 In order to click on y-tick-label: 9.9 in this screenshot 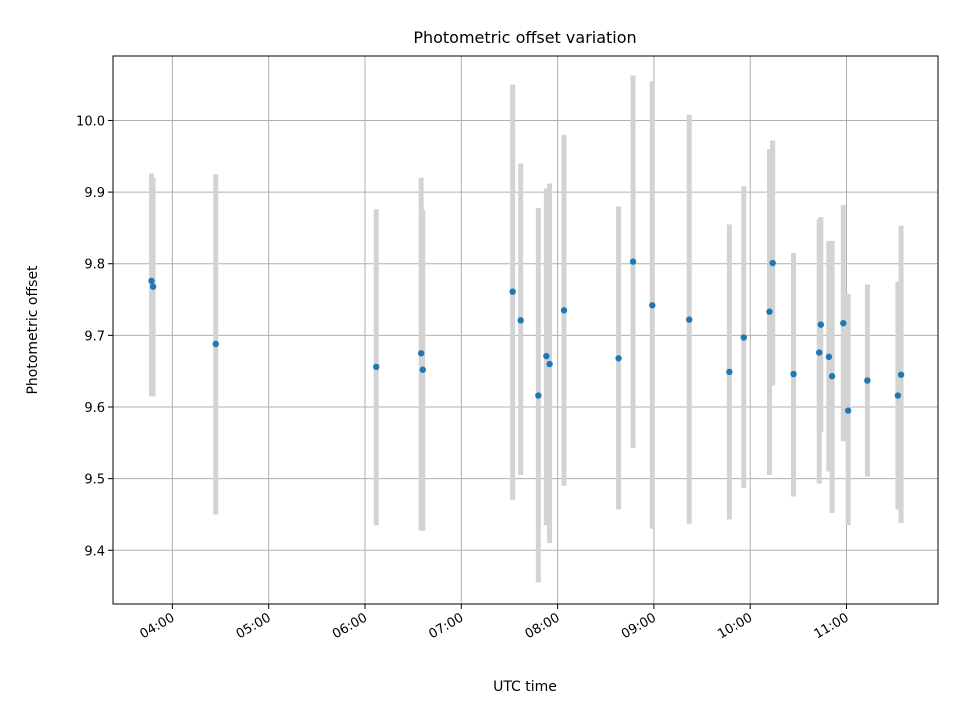, I will do `click(94, 193)`.